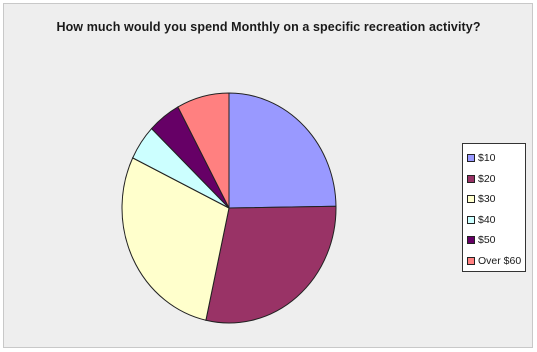  I want to click on legend-label: $30, so click(487, 199).